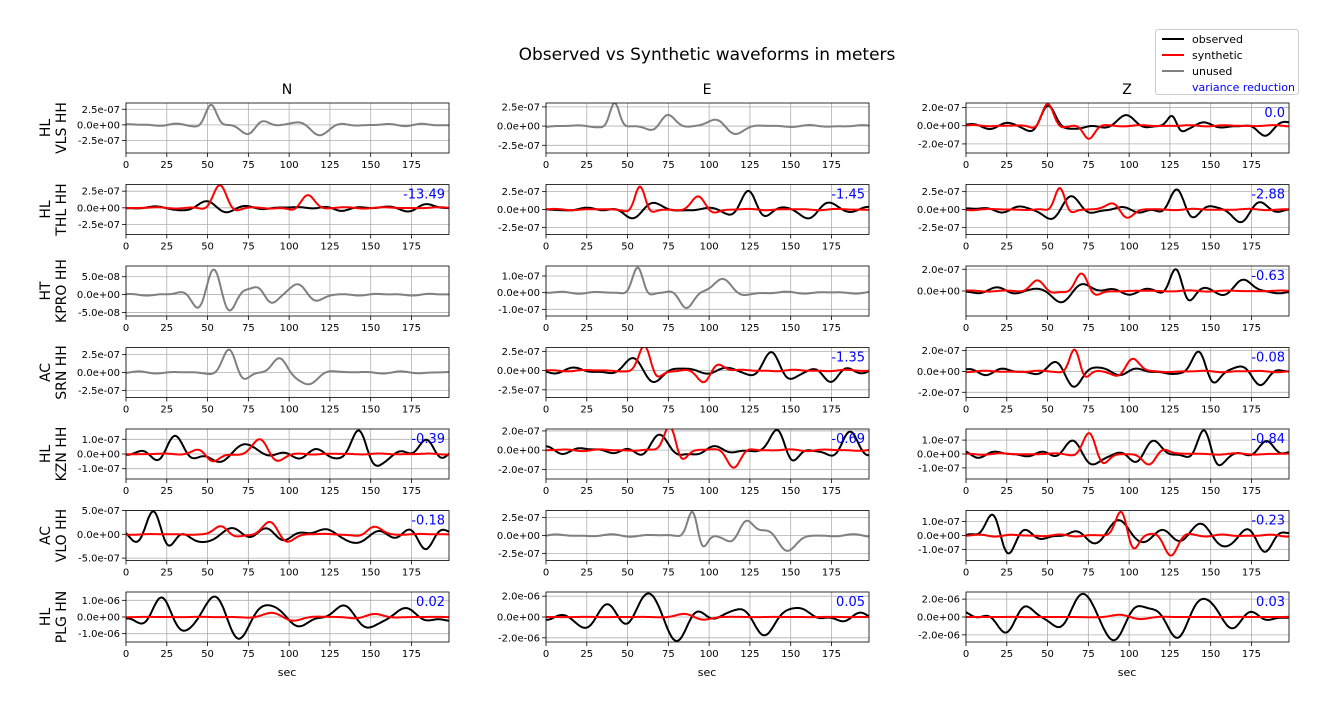  What do you see at coordinates (99, 391) in the screenshot?
I see `y-tick-label: -2.5e-07` at bounding box center [99, 391].